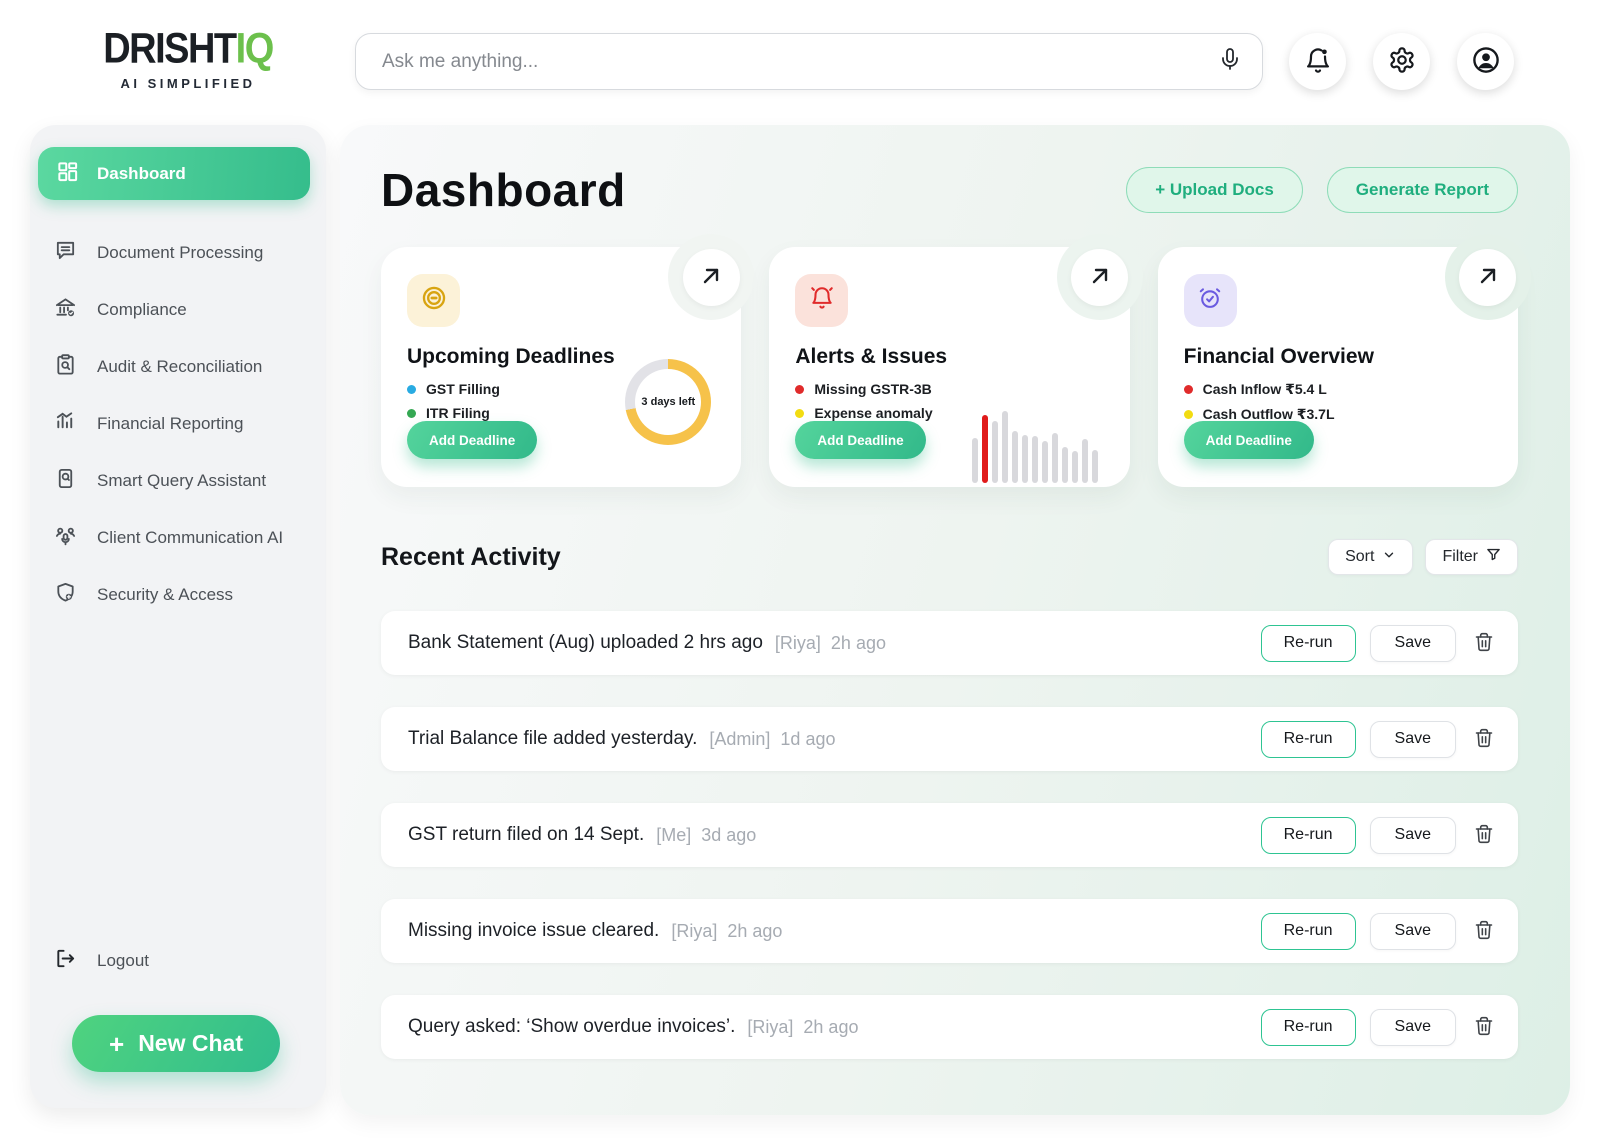 Image resolution: width=1600 pixels, height=1138 pixels. Describe the element at coordinates (871, 356) in the screenshot. I see `card-title: Alerts & Issues` at that location.